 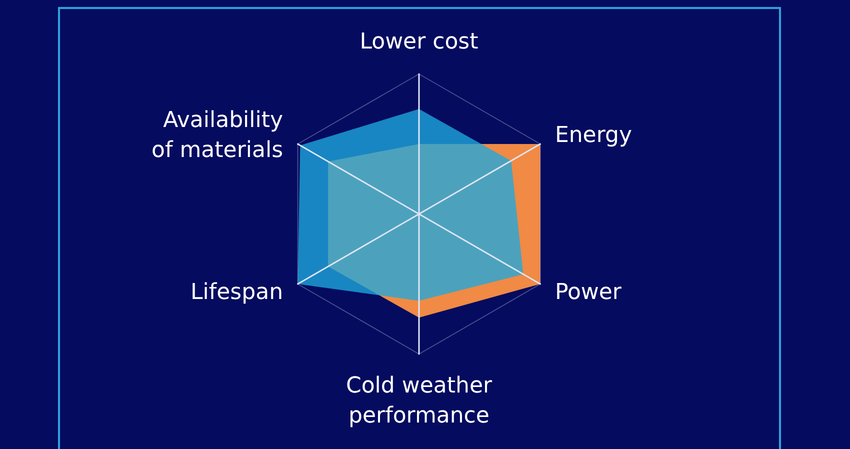 I want to click on spoke-label: Cold weather performance, so click(x=419, y=401).